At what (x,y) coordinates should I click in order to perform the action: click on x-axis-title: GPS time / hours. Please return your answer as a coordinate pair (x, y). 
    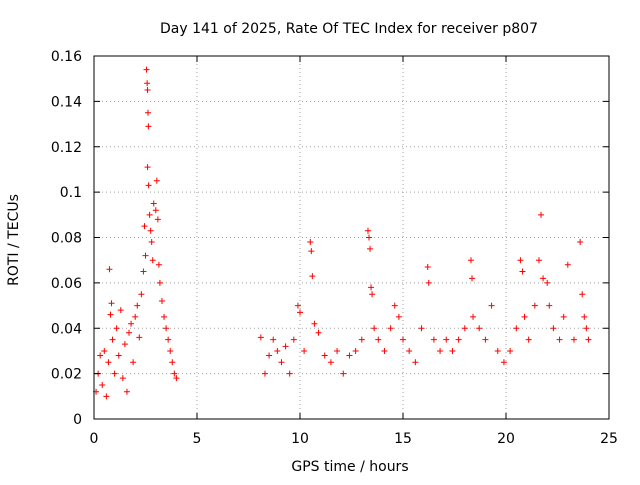
    Looking at the image, I should click on (349, 467).